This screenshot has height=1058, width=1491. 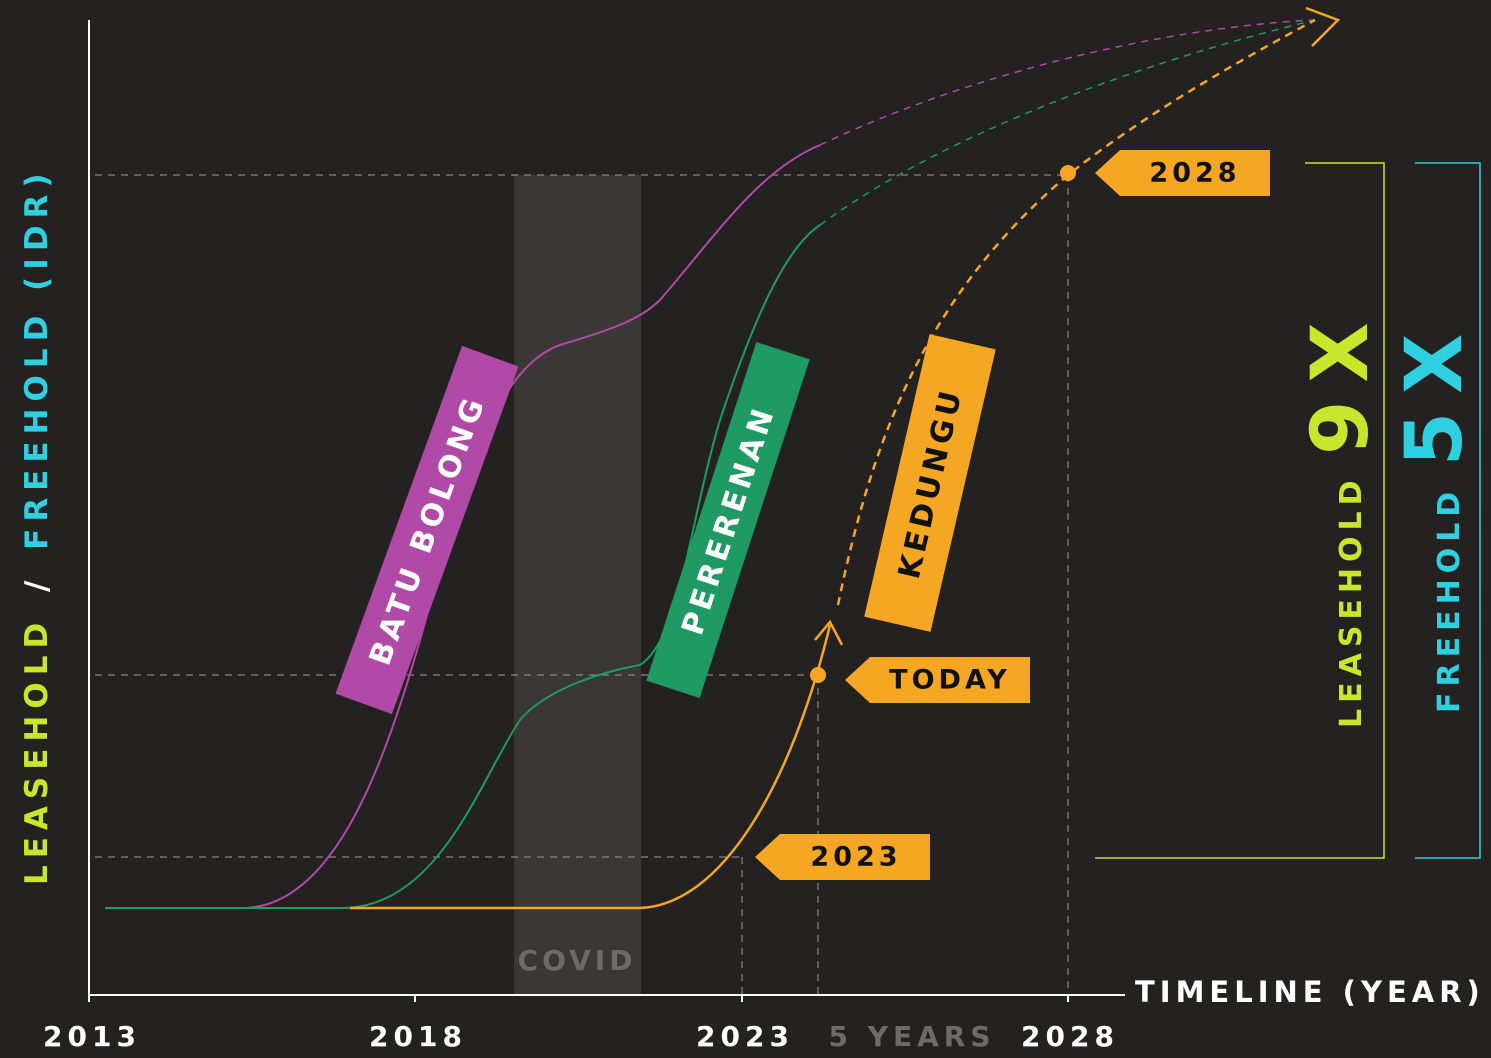 I want to click on freehold-bracket, so click(x=1448, y=510).